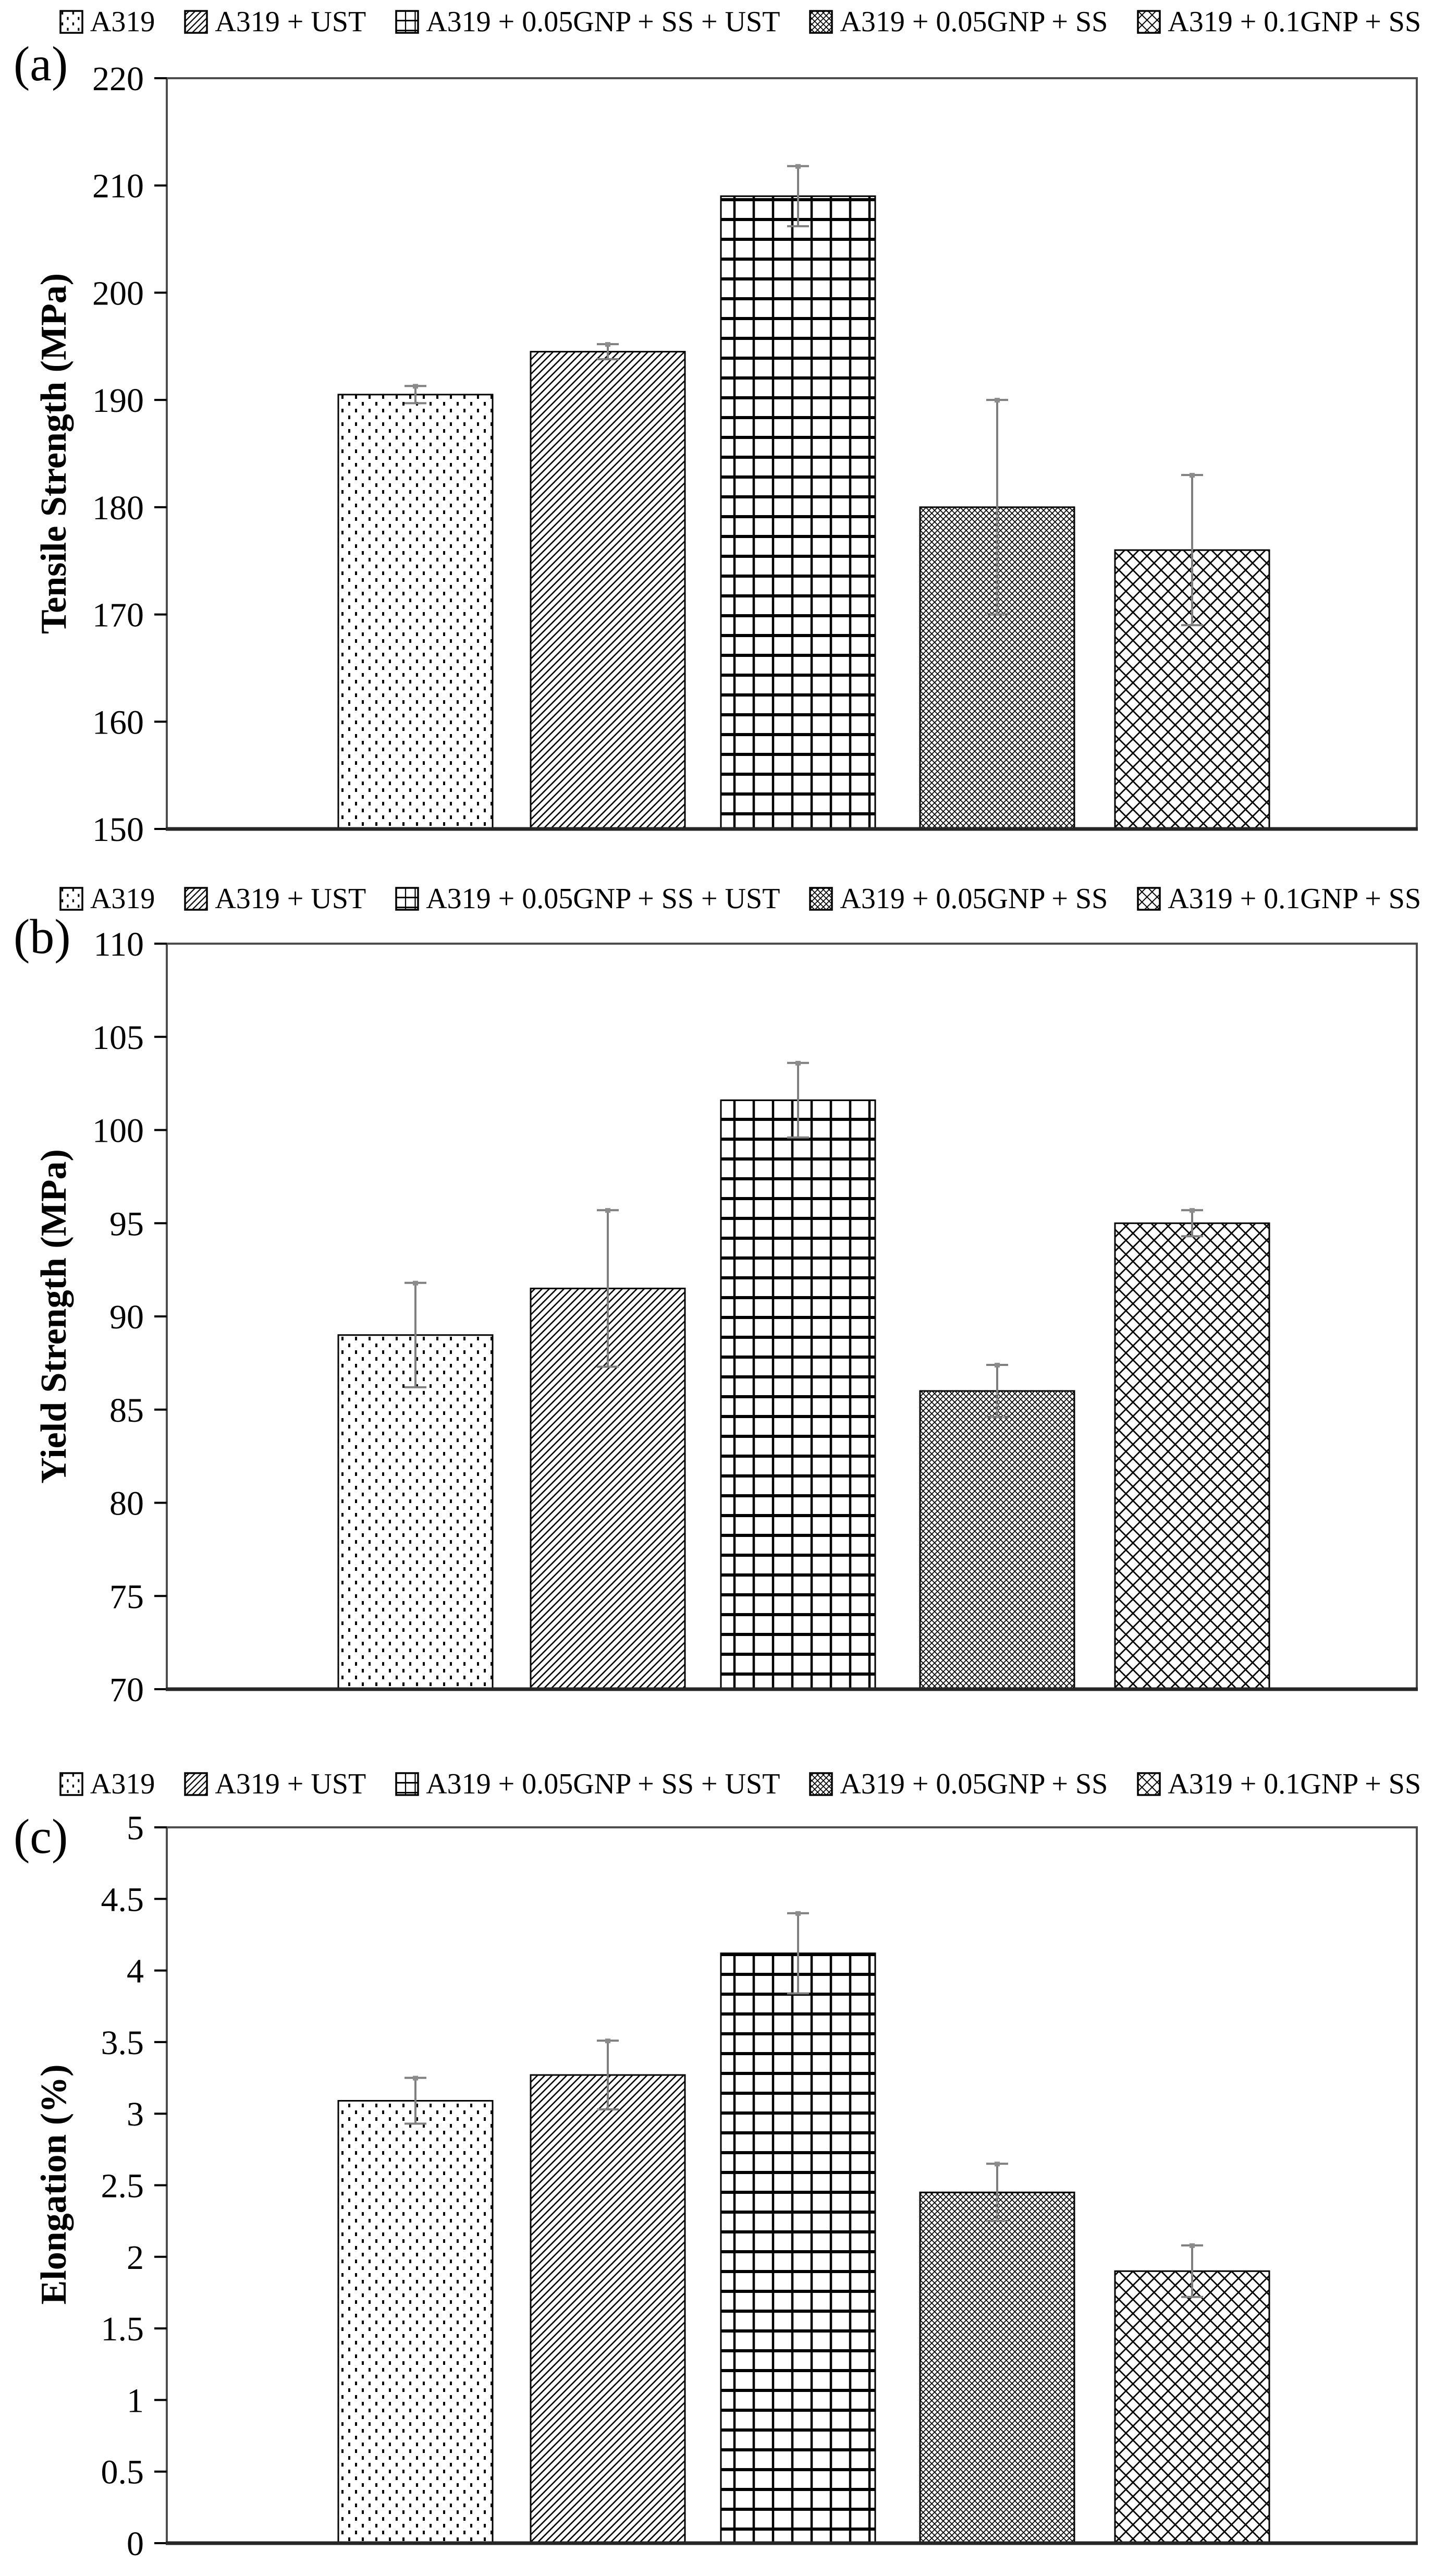 The image size is (1434, 2576). I want to click on bar-4-b, so click(997, 1540).